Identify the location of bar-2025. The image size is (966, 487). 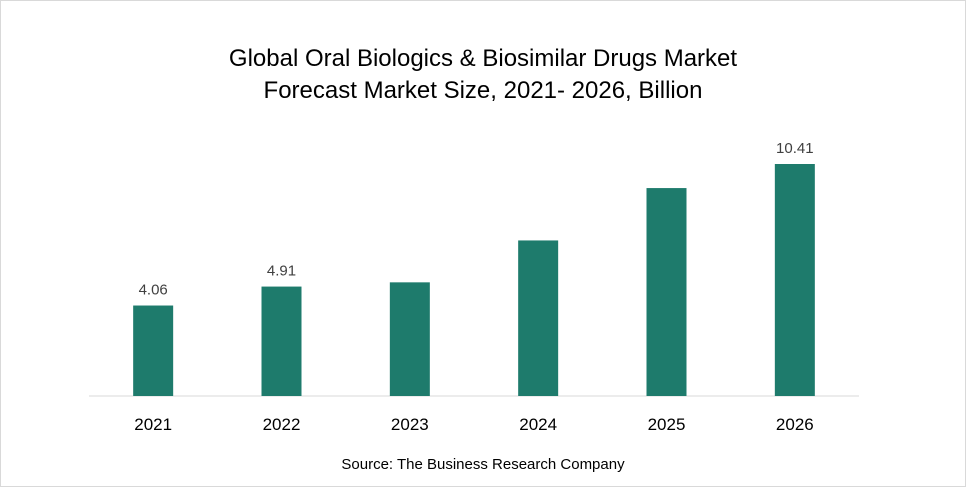
(666, 292).